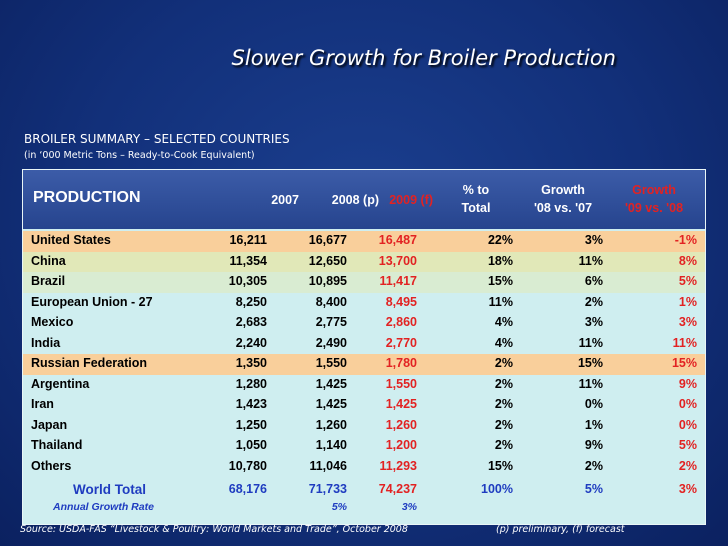 This screenshot has width=728, height=546. I want to click on world-total-2007: 68,176, so click(247, 489).